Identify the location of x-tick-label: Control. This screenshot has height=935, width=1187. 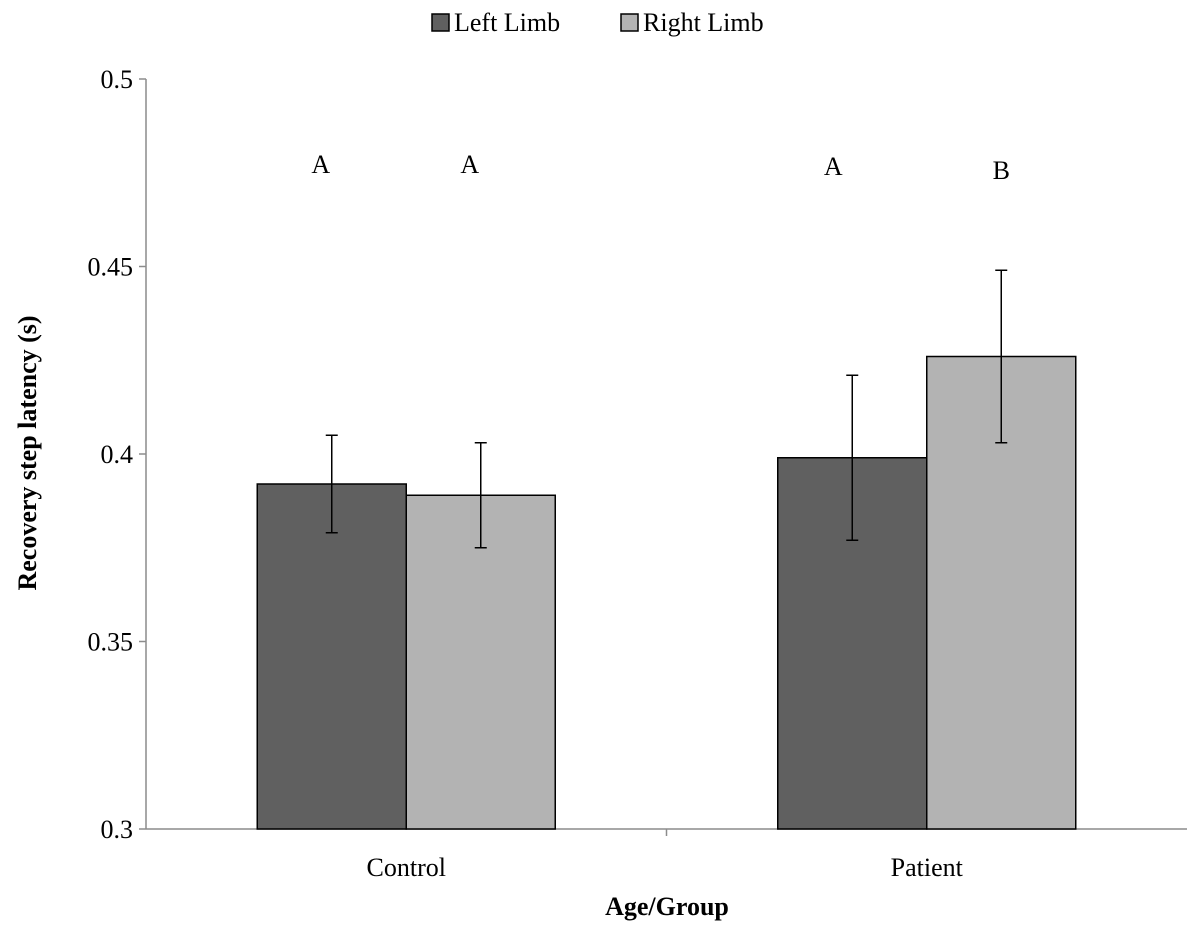
(406, 867).